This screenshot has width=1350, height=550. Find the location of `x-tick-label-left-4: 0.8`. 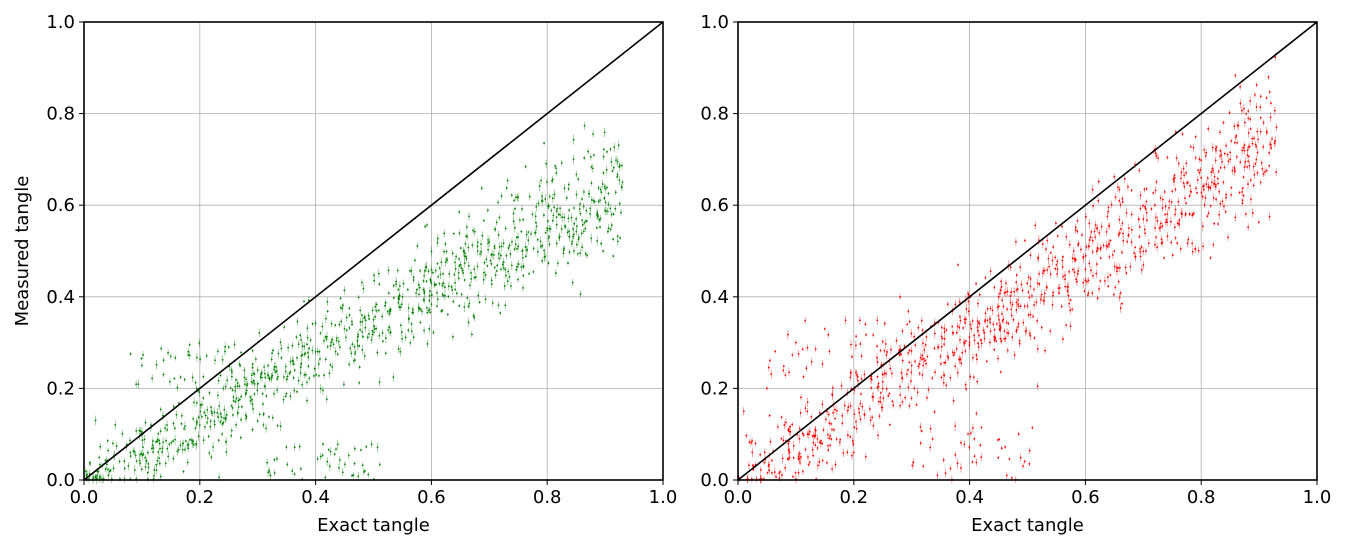

x-tick-label-left-4: 0.8 is located at coordinates (547, 497).